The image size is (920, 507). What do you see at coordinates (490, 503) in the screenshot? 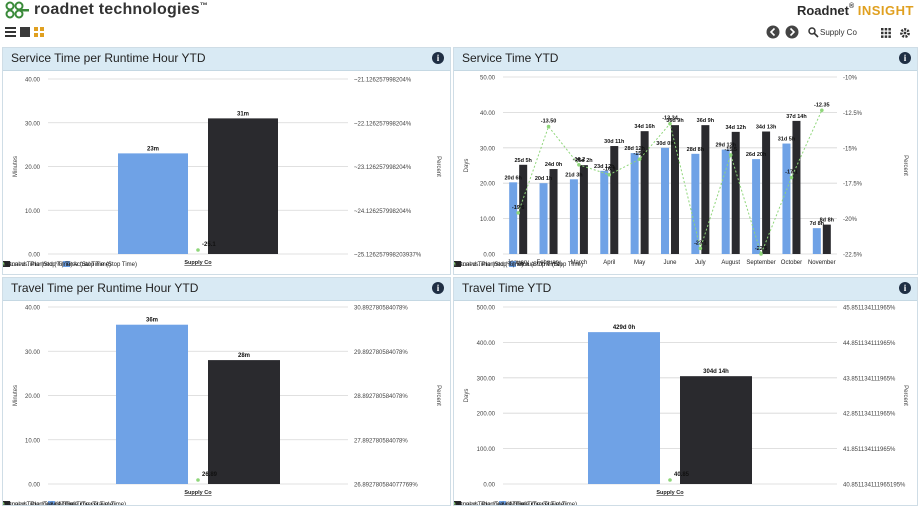
I see `legend-item-planned: Planned Time (Travel Time)` at bounding box center [490, 503].